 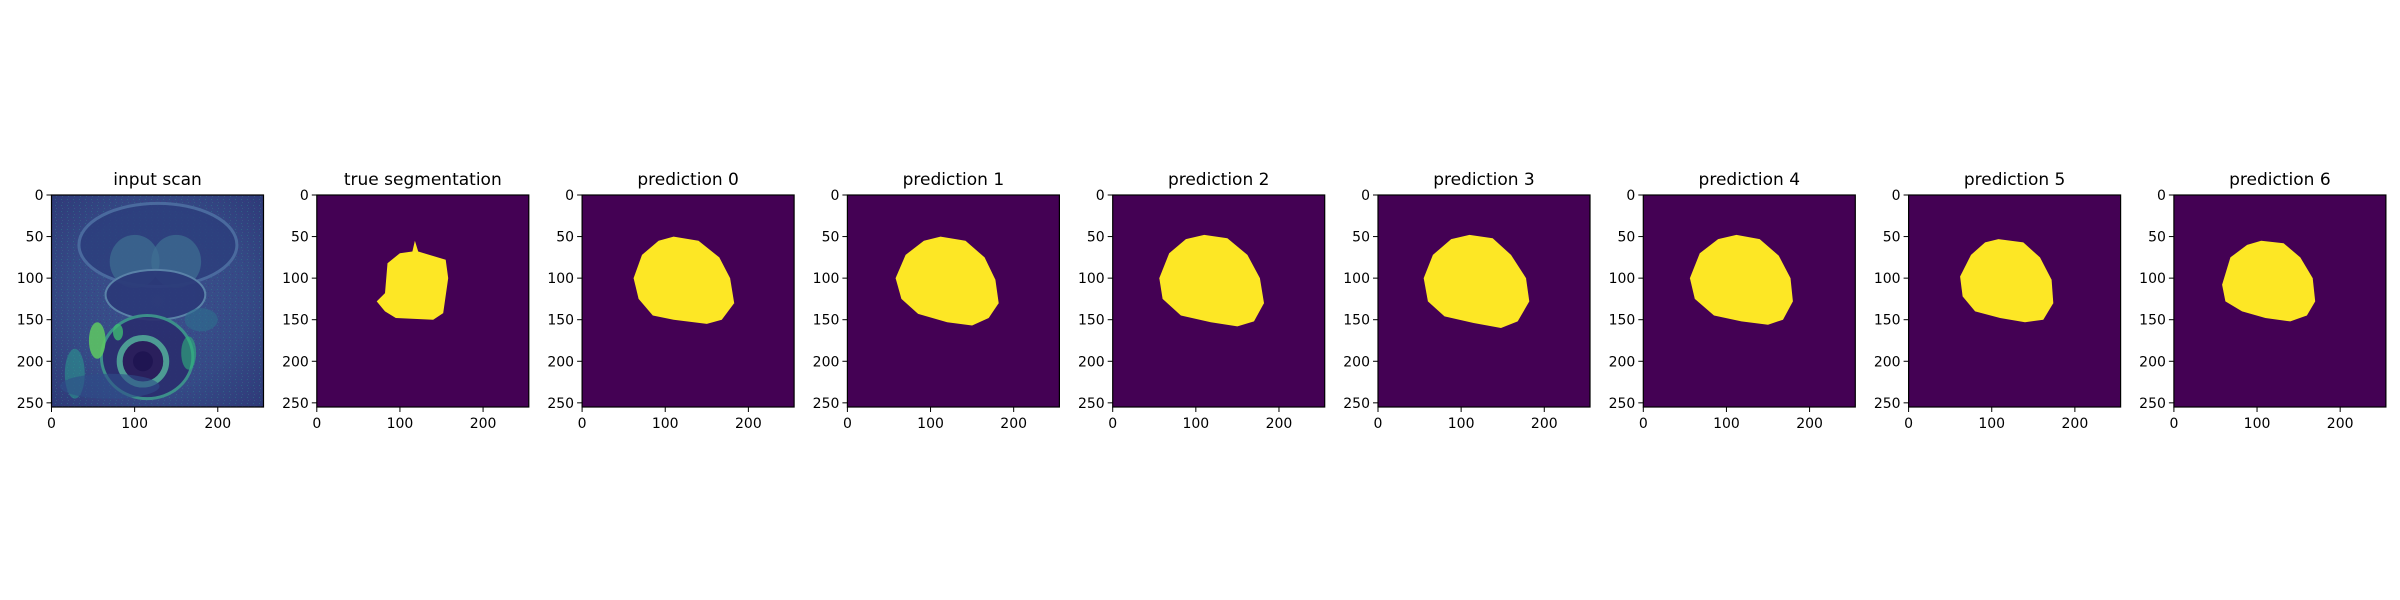 What do you see at coordinates (157, 180) in the screenshot?
I see `subplot-title: input scan` at bounding box center [157, 180].